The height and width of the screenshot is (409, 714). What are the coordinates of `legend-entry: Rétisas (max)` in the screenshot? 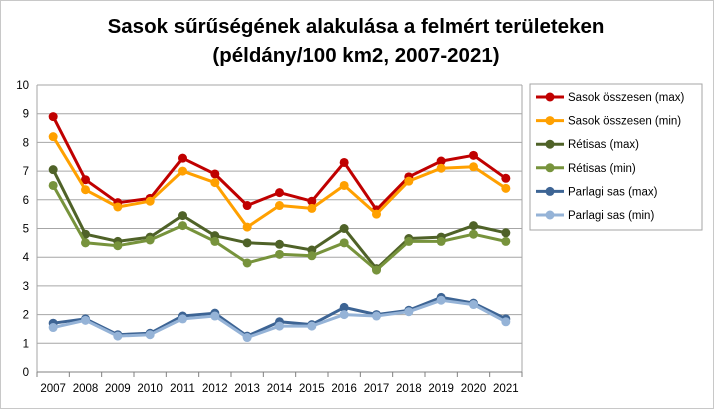 It's located at (587, 145).